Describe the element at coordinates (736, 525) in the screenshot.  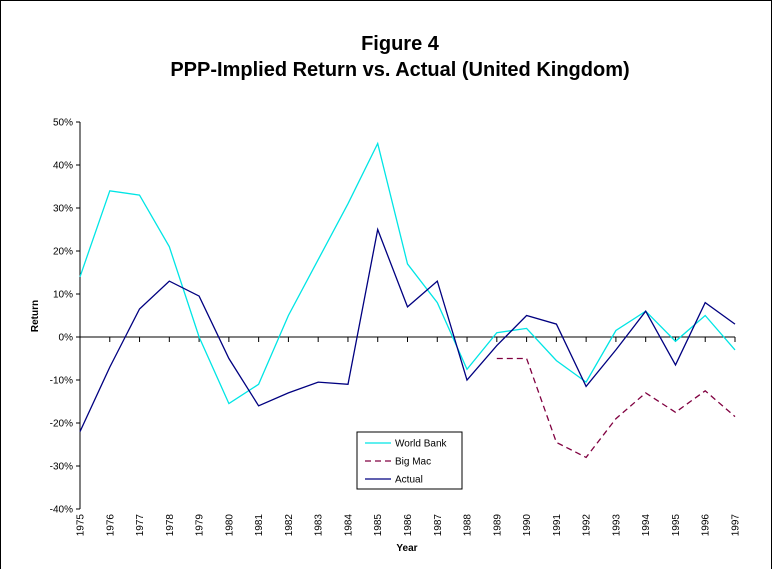
I see `x-tick-label: 1997` at that location.